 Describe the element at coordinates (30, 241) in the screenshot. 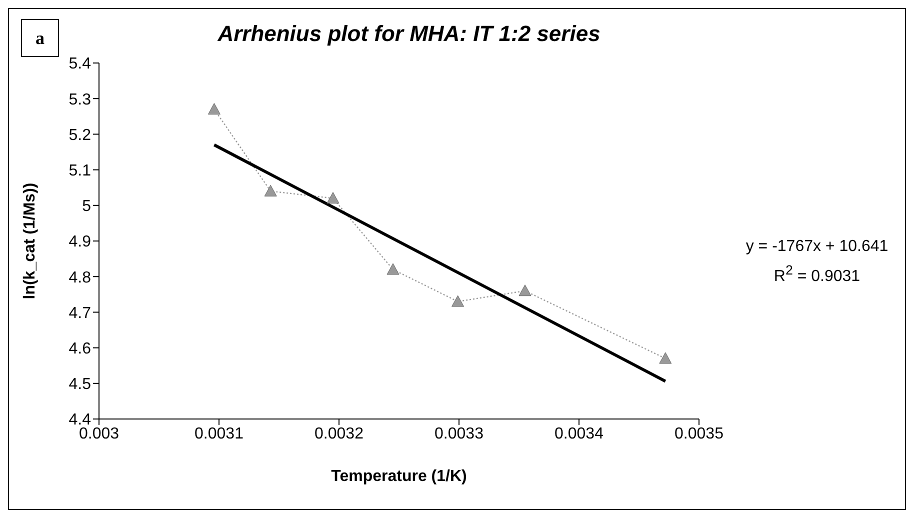

I see `y-axis-title: ln(k_cat (1/Ms))` at that location.